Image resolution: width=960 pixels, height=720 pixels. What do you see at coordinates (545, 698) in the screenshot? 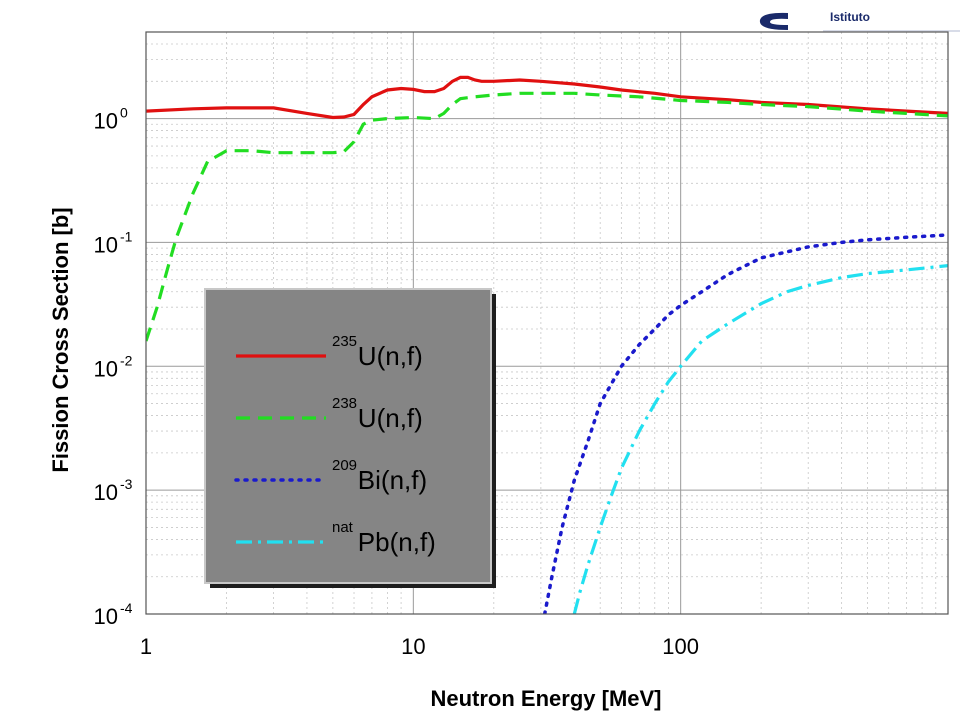
I see `x-axis-label: Neutron Energy [MeV]` at bounding box center [545, 698].